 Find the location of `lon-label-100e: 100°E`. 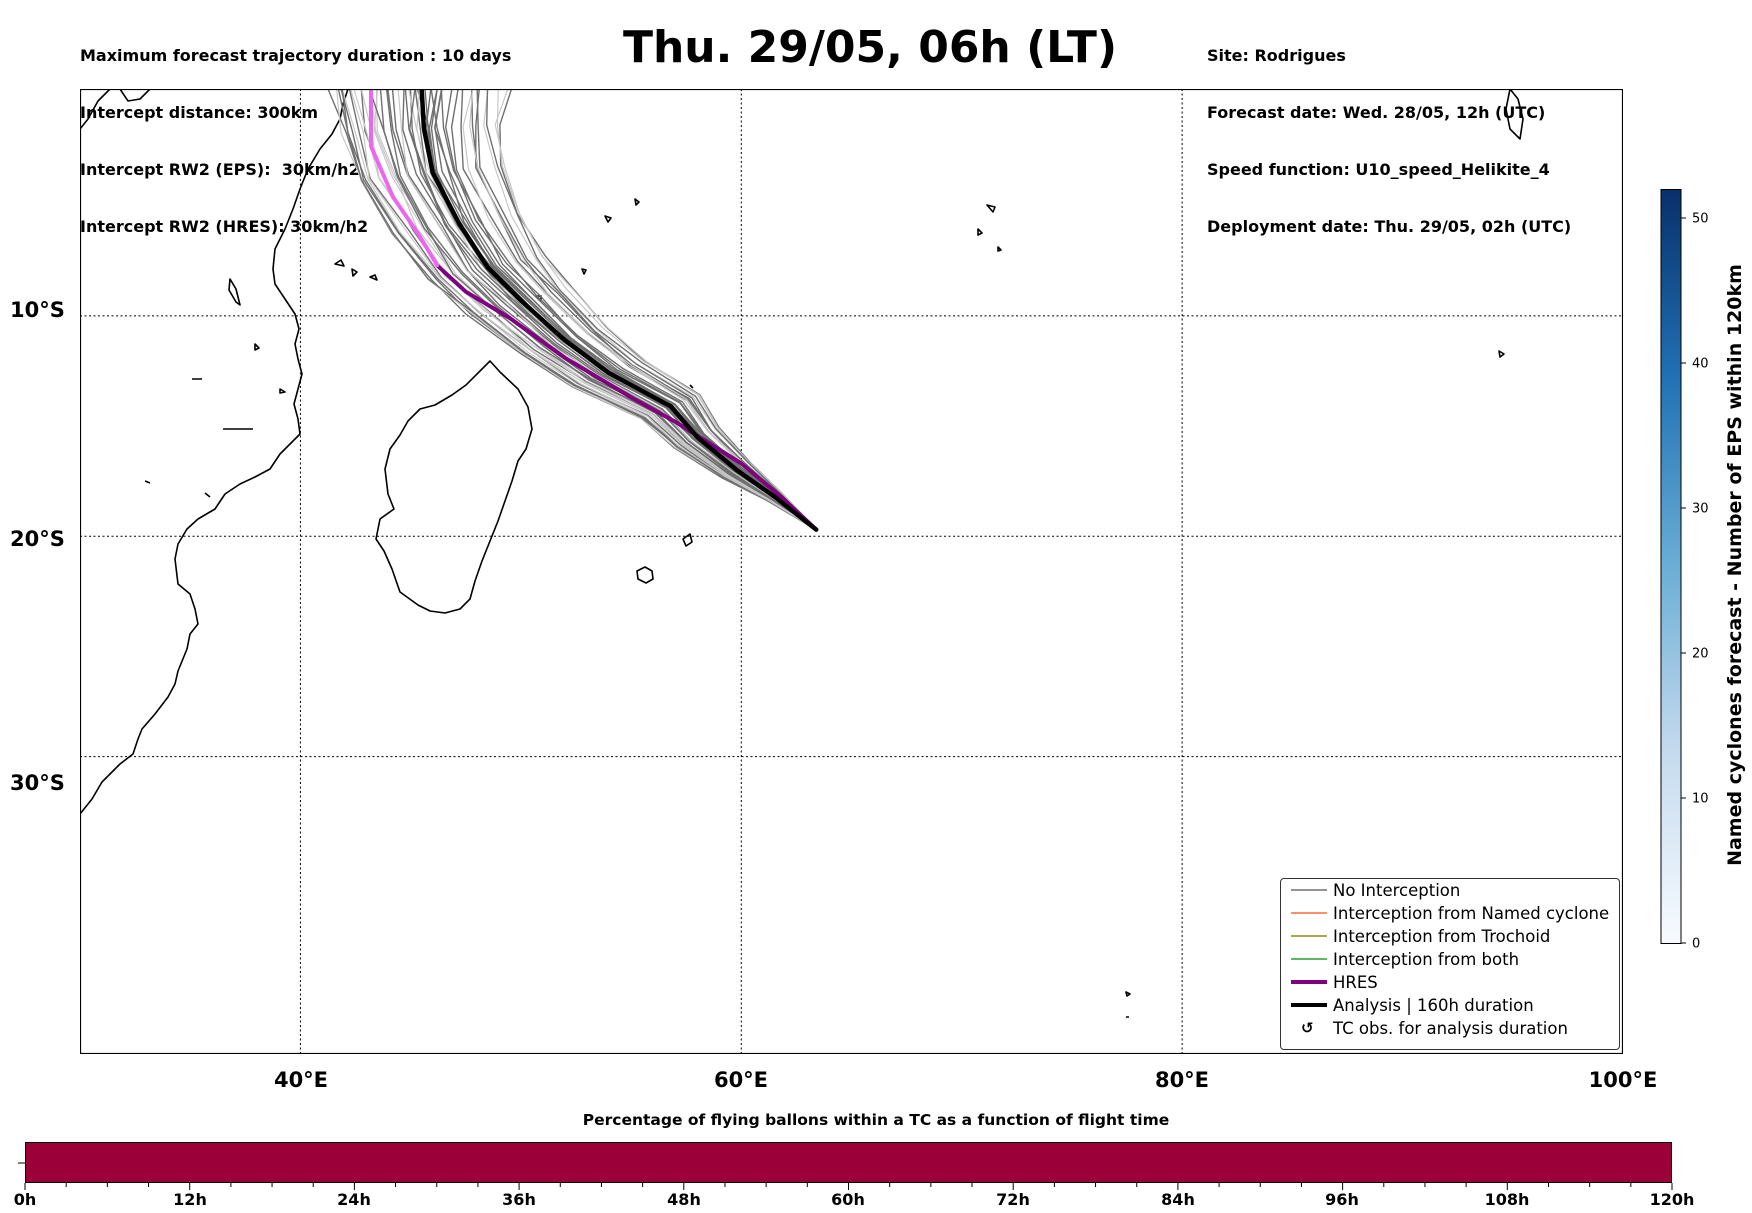

lon-label-100e: 100°E is located at coordinates (1623, 1080).